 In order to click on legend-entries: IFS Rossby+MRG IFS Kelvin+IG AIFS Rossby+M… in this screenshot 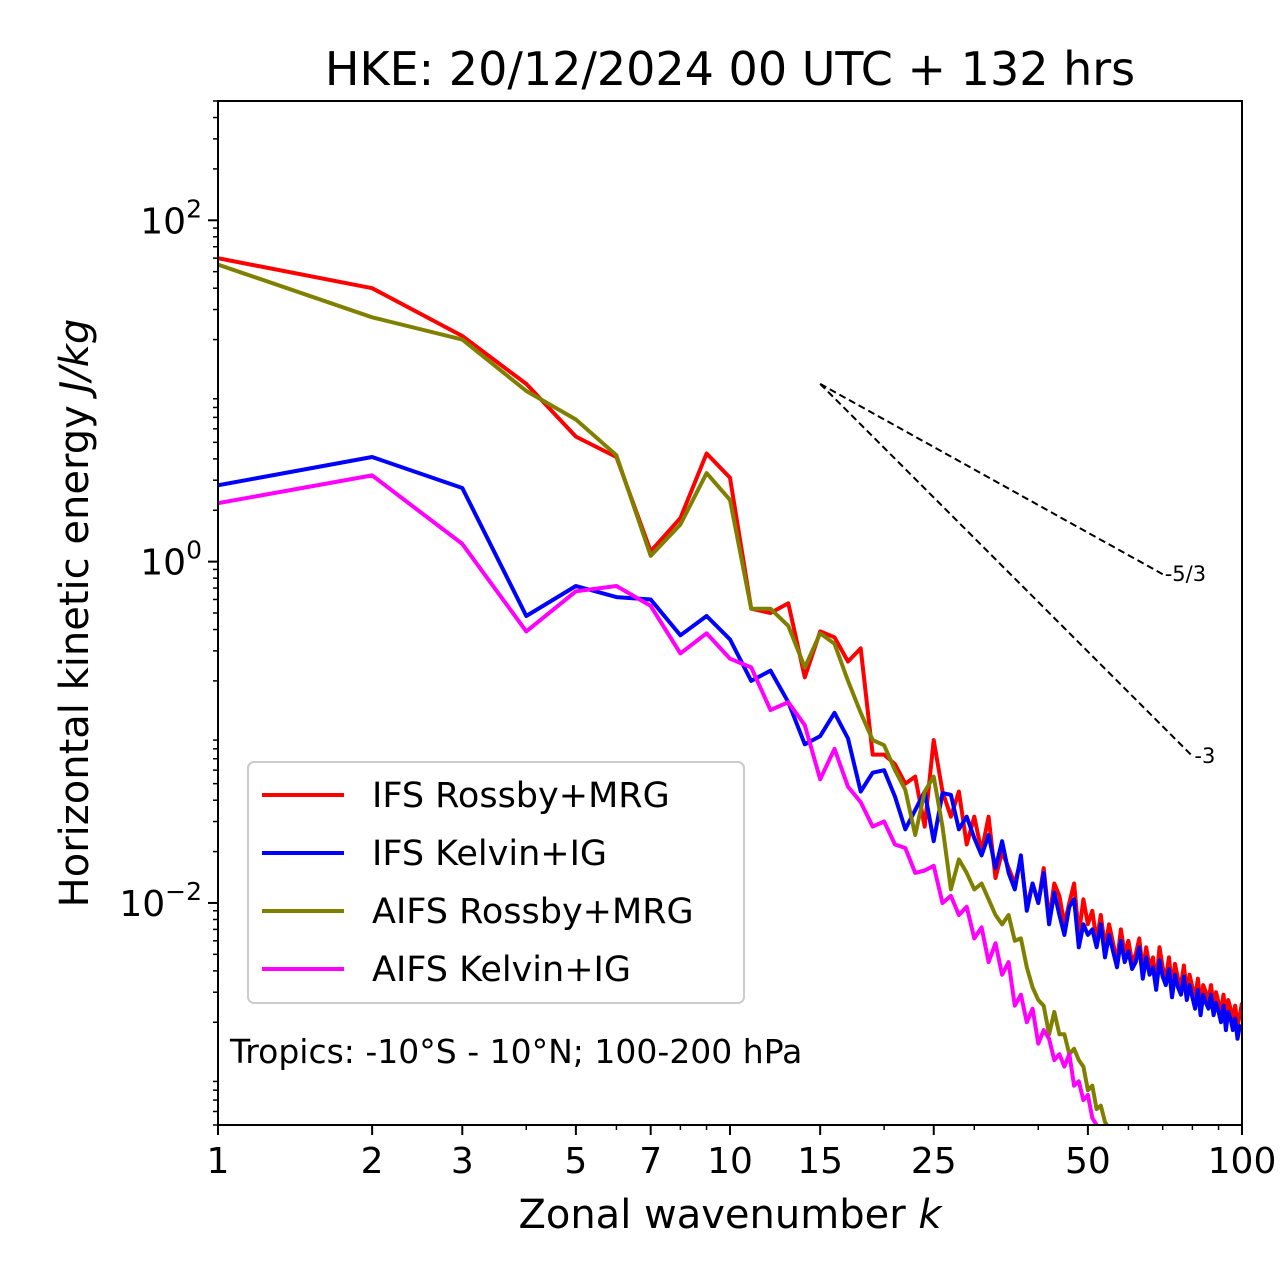, I will do `click(478, 883)`.